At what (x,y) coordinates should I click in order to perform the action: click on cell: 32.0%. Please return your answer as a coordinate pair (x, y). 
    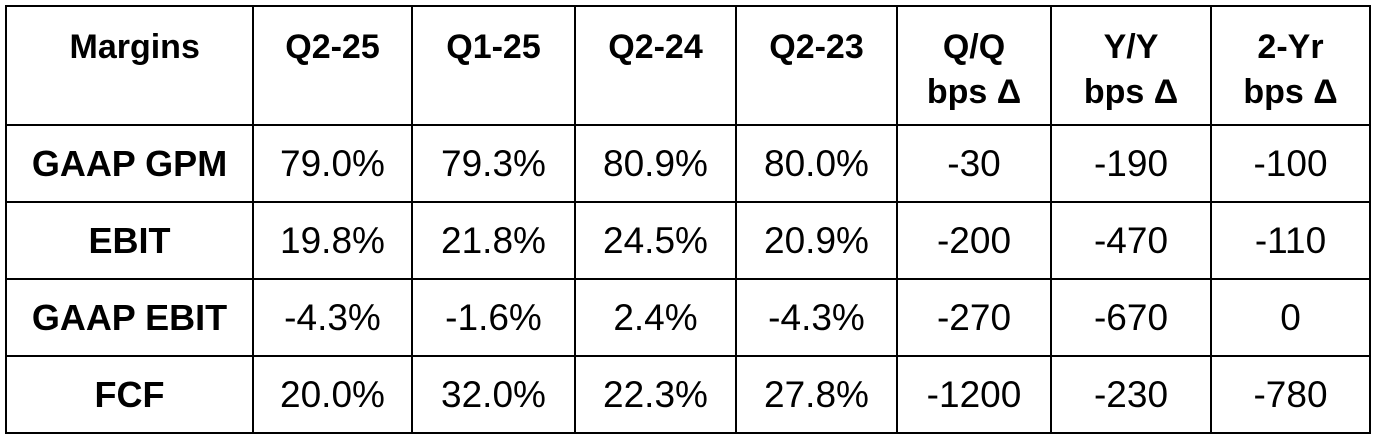
    Looking at the image, I should click on (493, 394).